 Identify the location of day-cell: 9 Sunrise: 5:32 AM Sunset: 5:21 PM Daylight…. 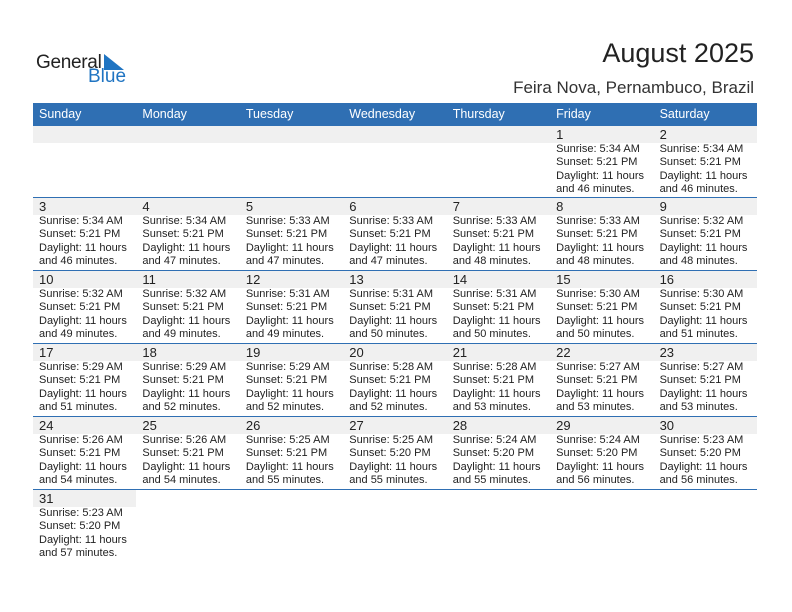
(705, 234).